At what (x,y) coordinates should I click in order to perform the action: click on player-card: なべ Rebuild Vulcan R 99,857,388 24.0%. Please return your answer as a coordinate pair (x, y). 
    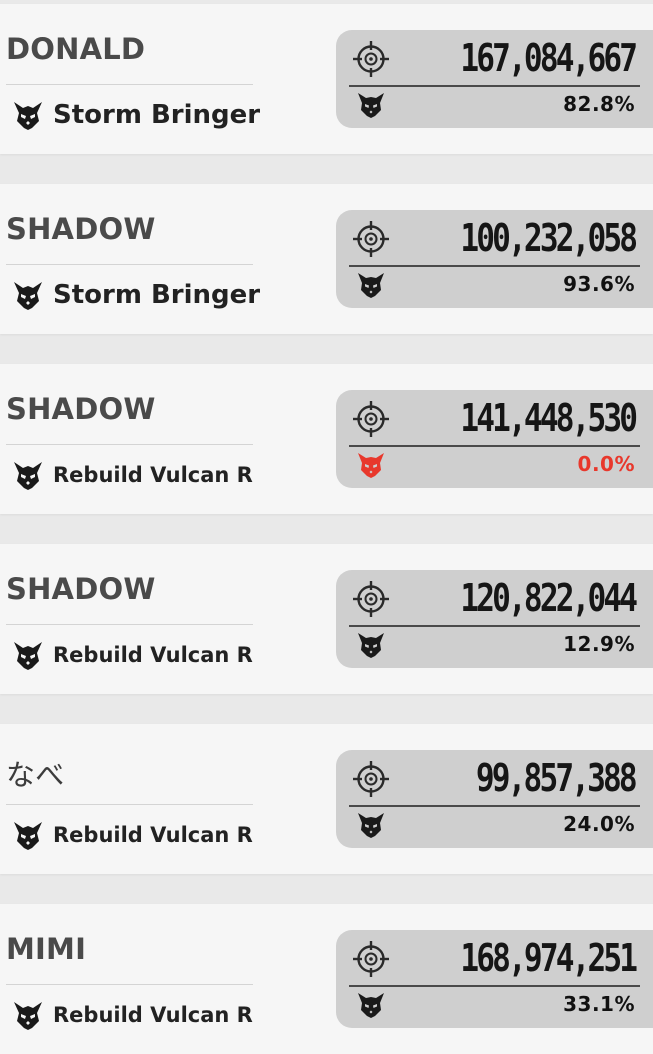
    Looking at the image, I should click on (326, 799).